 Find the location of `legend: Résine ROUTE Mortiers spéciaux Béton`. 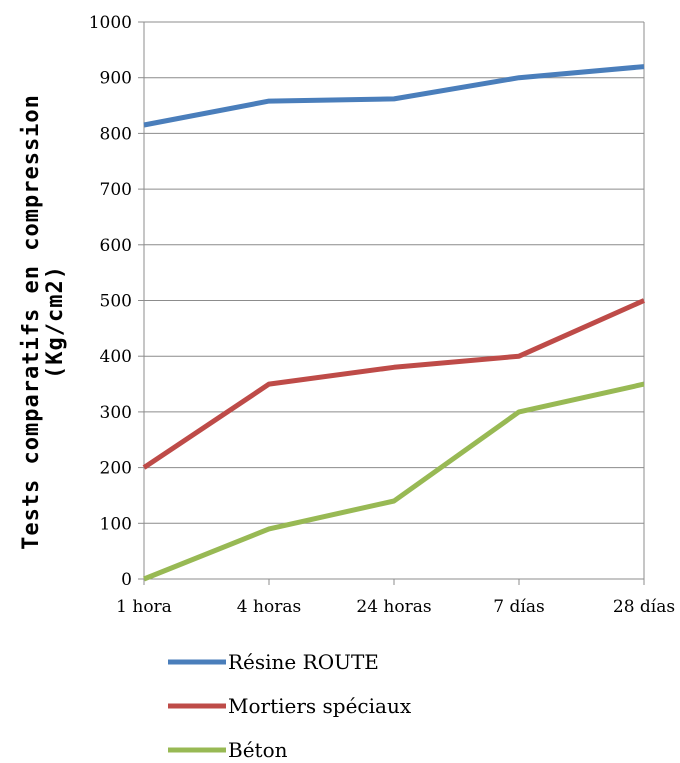

legend: Résine ROUTE Mortiers spéciaux Béton is located at coordinates (290, 706).